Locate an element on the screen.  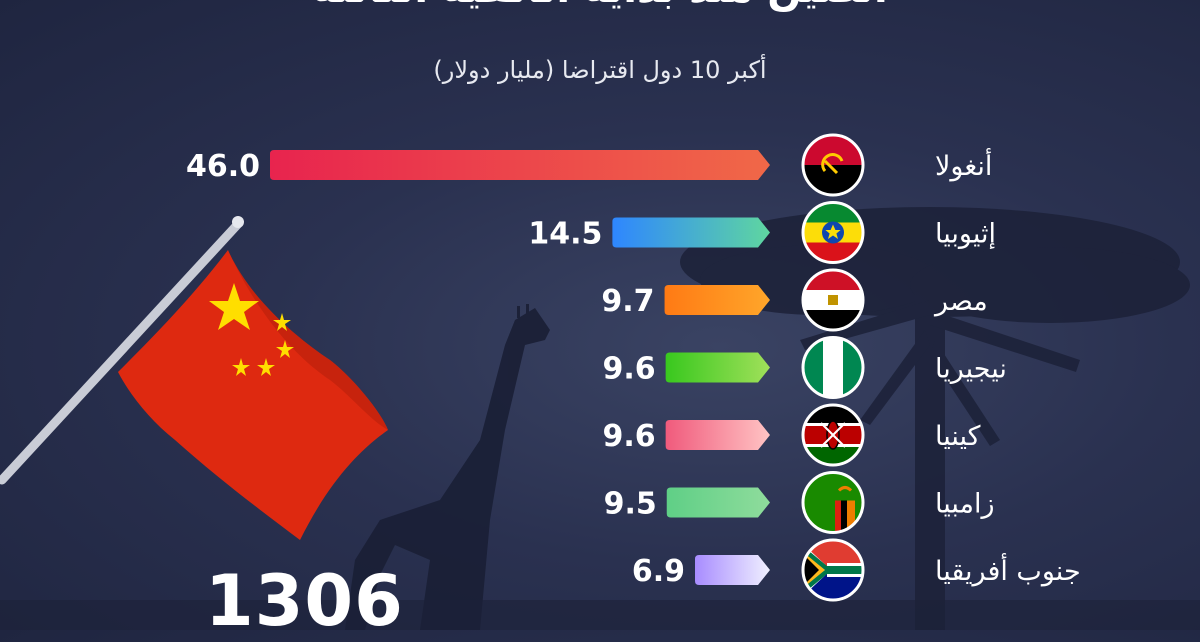
zambia-flag-icon is located at coordinates (833, 502).